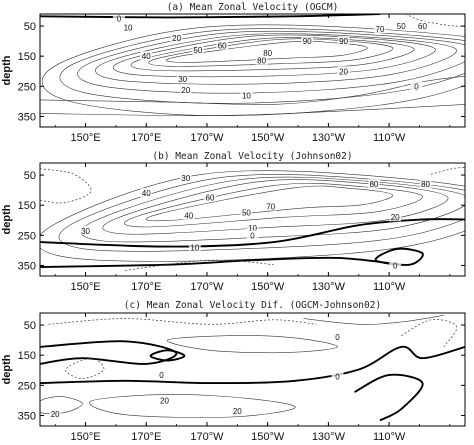 The width and height of the screenshot is (474, 445). Describe the element at coordinates (27, 356) in the screenshot. I see `y-tick-label: 150` at that location.